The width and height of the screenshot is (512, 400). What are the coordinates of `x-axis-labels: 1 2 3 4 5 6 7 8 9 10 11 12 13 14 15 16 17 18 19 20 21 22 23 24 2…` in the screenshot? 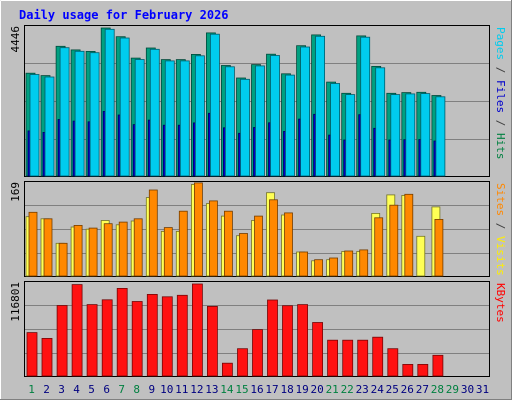 It's located at (258, 389).